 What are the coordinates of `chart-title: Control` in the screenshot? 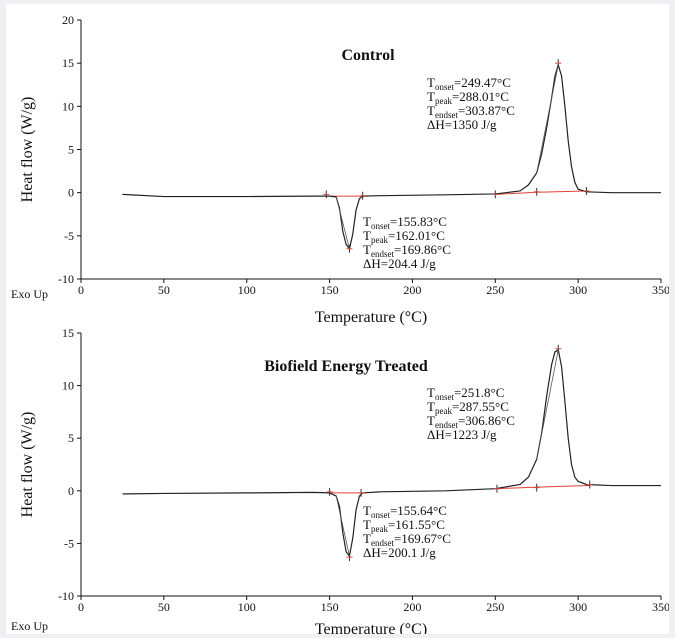 It's located at (368, 55).